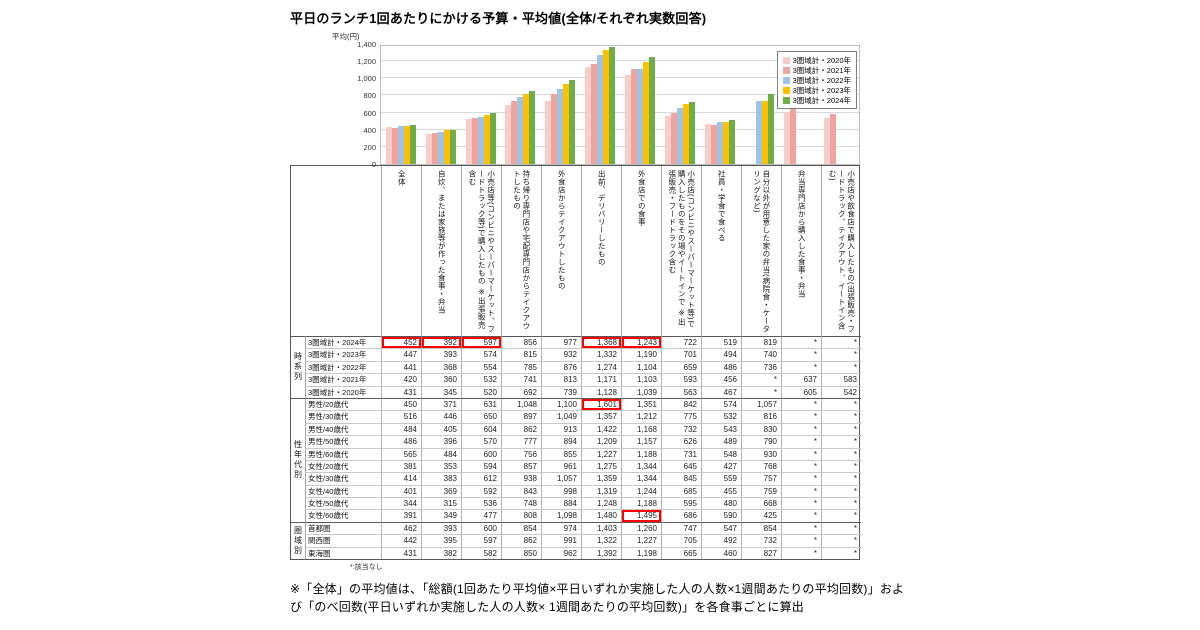 This screenshot has width=1200, height=630. What do you see at coordinates (761, 491) in the screenshot?
I see `table-cell: 759` at bounding box center [761, 491].